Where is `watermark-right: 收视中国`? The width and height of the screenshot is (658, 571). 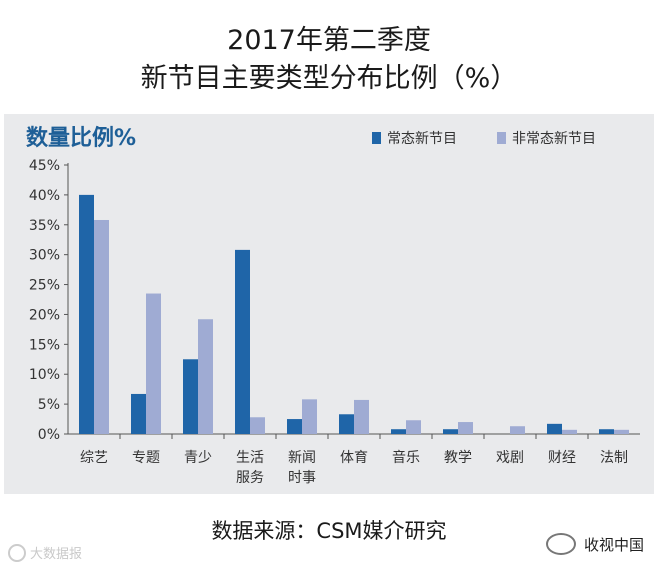 watermark-right: 收视中国 is located at coordinates (594, 544).